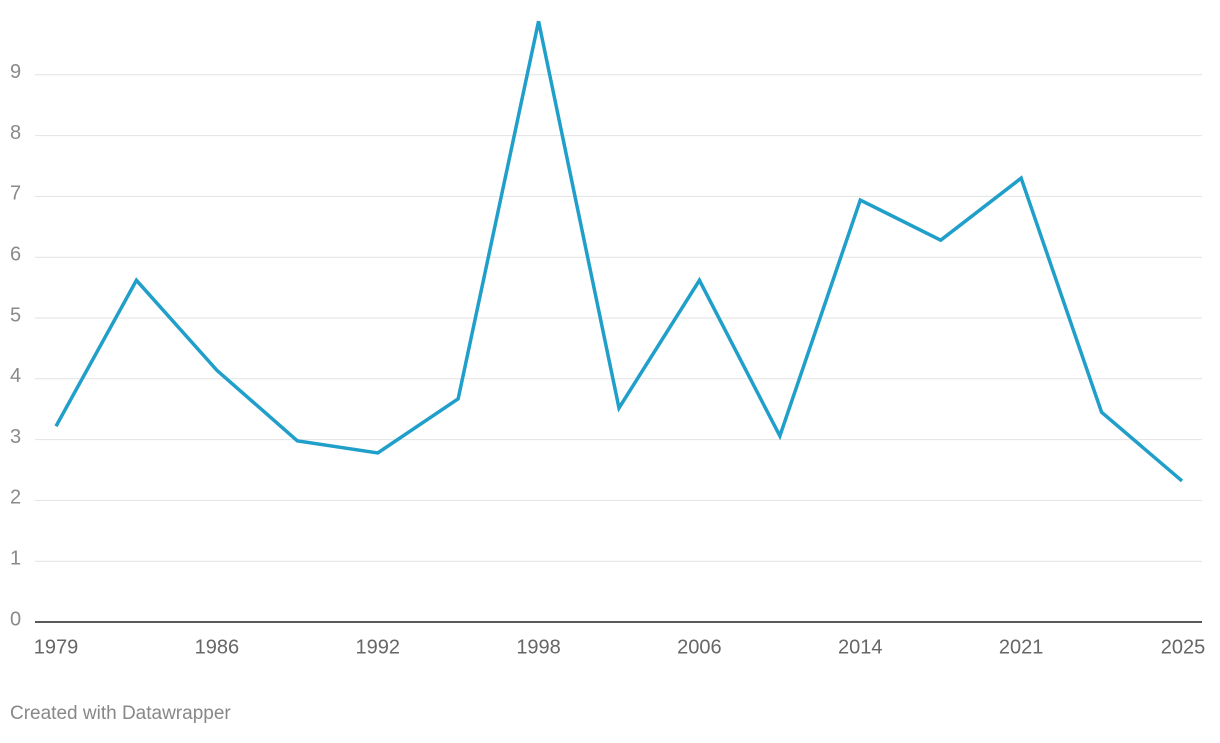 The image size is (1220, 743). I want to click on x-tick-label: 2006, so click(699, 647).